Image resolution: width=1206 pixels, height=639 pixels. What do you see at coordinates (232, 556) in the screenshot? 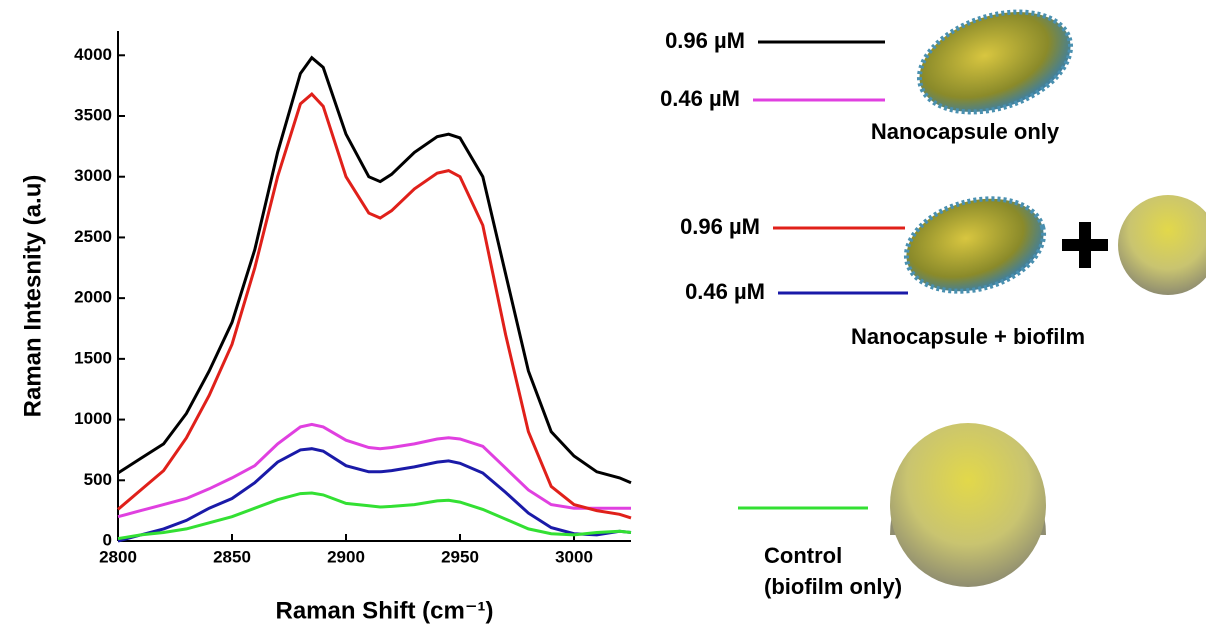
I see `x-tick-label: 2850` at bounding box center [232, 556].